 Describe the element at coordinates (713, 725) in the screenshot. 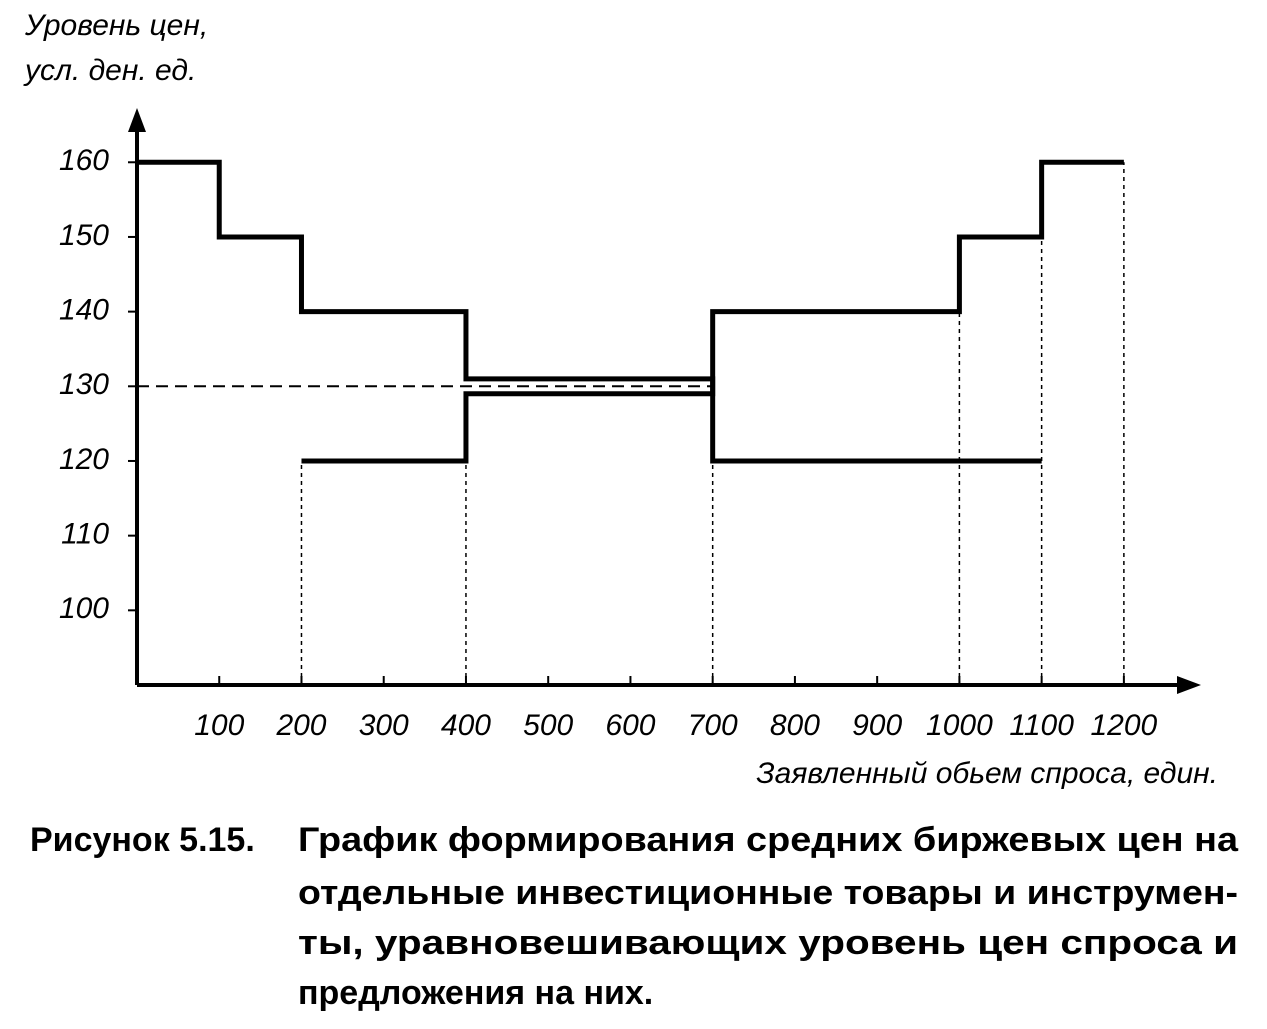

I see `x-tick-label: 700` at that location.